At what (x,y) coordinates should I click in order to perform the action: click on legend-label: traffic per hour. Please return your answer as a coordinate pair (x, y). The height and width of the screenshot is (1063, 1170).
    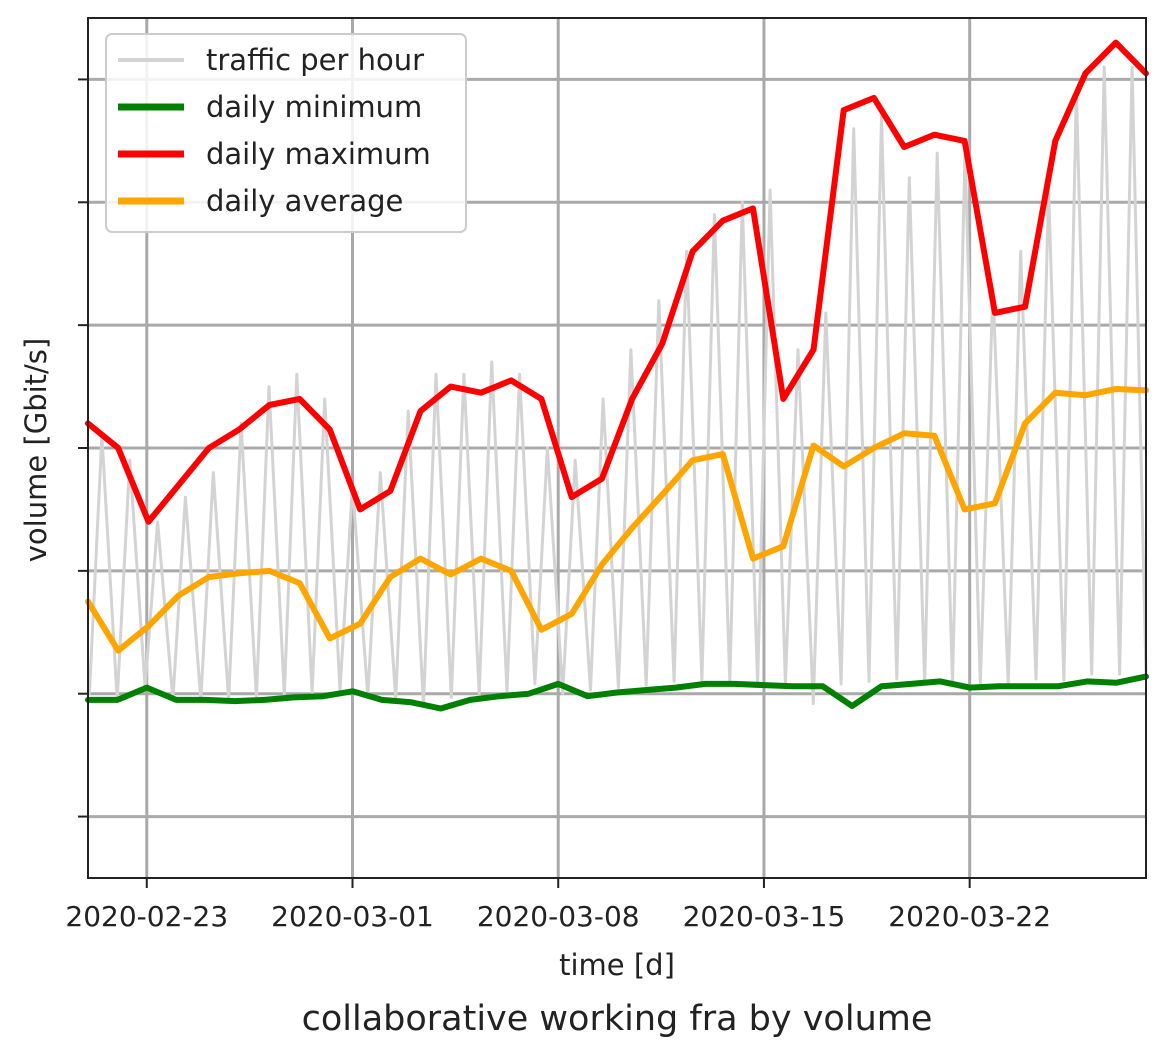
    Looking at the image, I should click on (315, 60).